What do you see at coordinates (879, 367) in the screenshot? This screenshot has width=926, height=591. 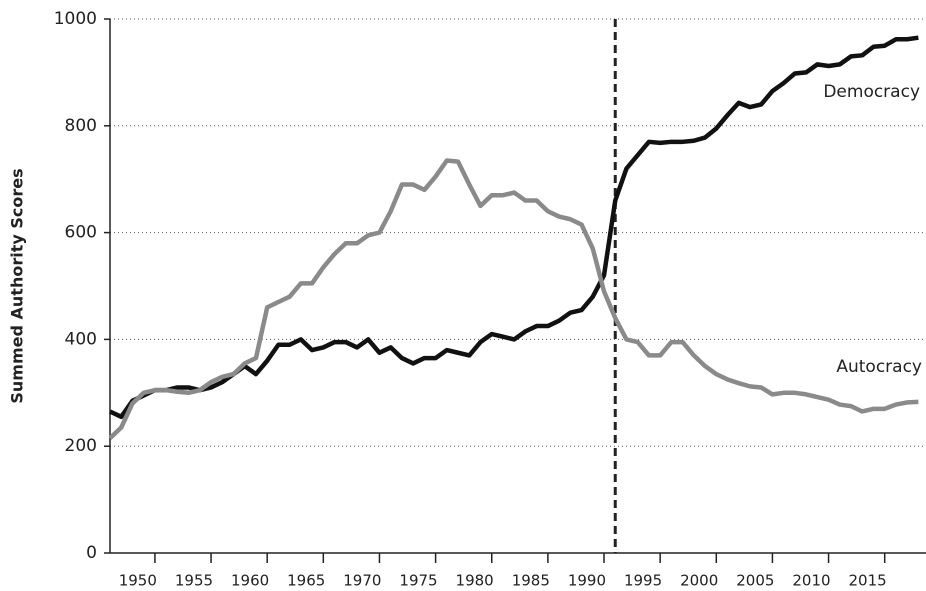 I see `series-label: Autocracy` at bounding box center [879, 367].